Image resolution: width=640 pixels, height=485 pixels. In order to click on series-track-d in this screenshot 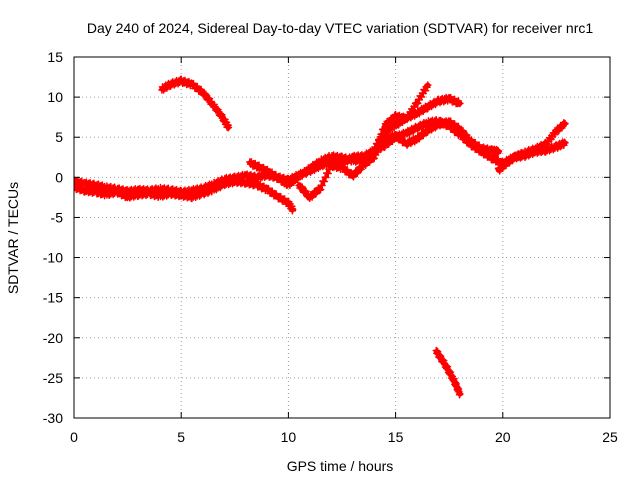, I will do `click(417, 124)`.